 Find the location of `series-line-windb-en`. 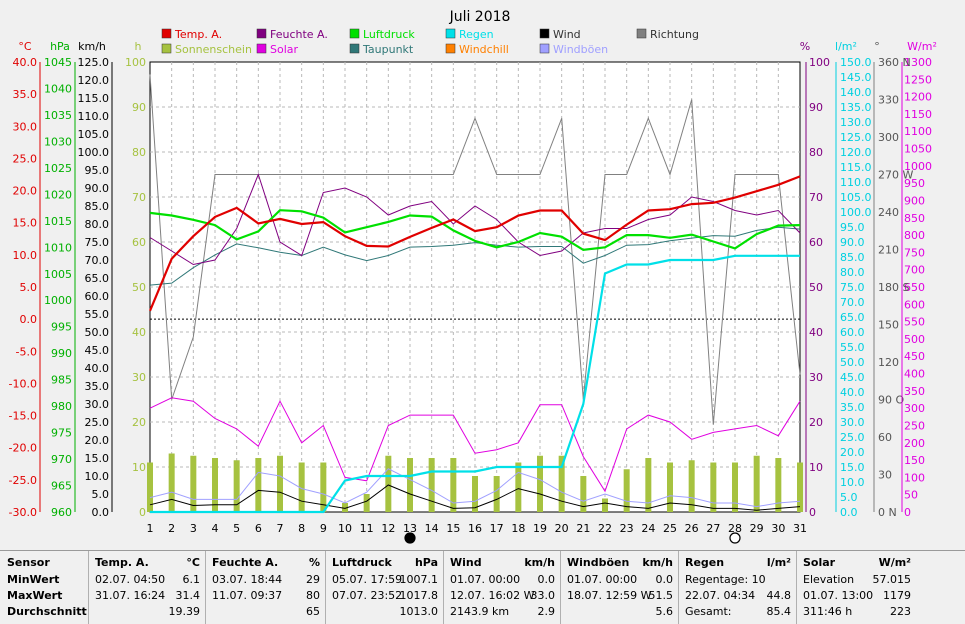

series-line-windb-en is located at coordinates (475, 488).